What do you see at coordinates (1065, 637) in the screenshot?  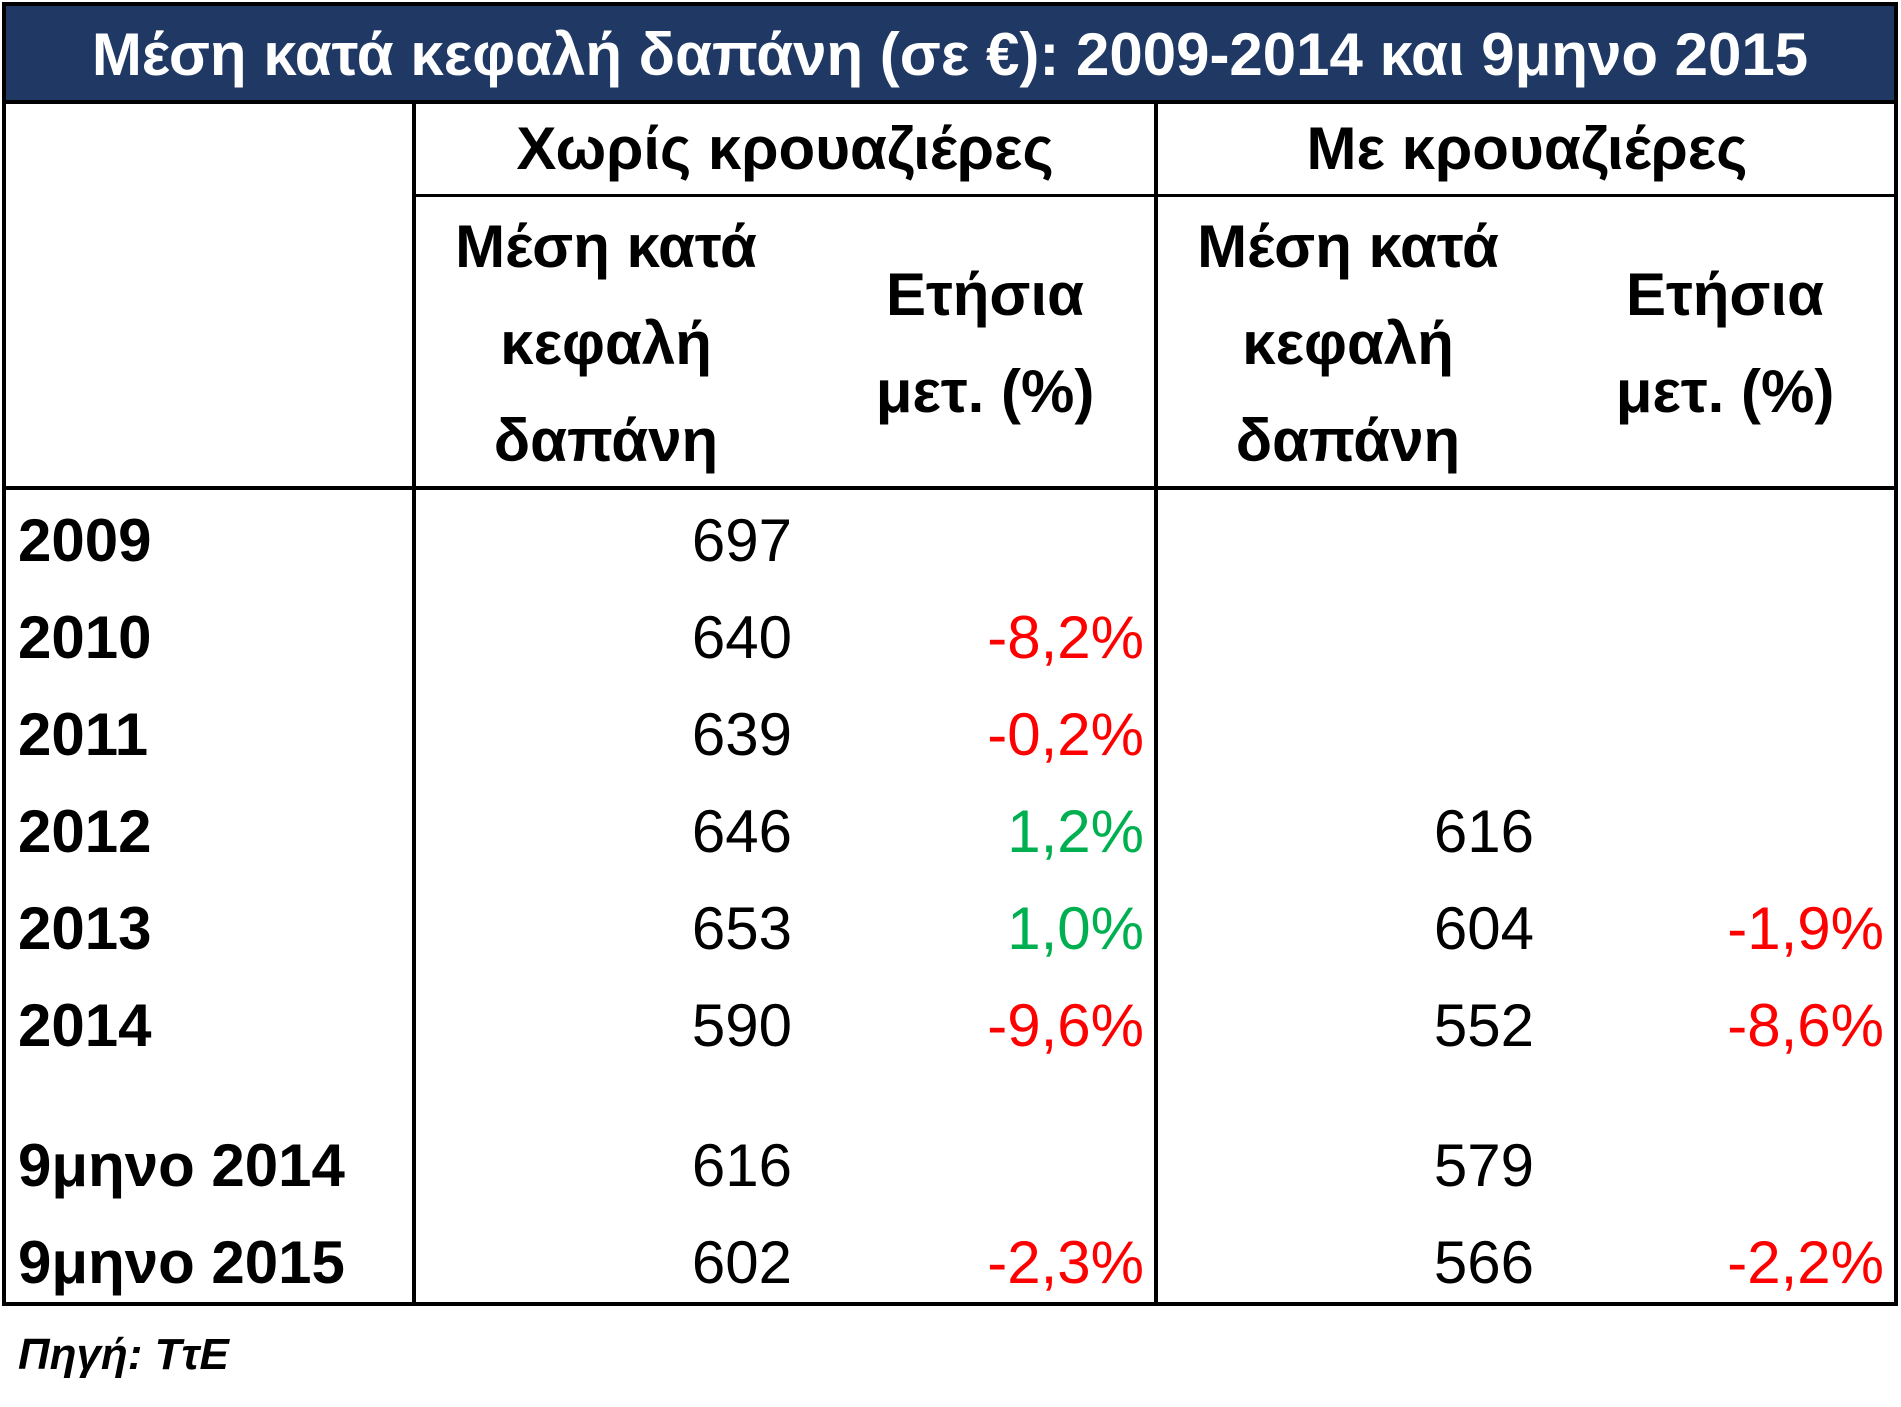 I see `cell-change-no-cruise: -8,2%` at bounding box center [1065, 637].